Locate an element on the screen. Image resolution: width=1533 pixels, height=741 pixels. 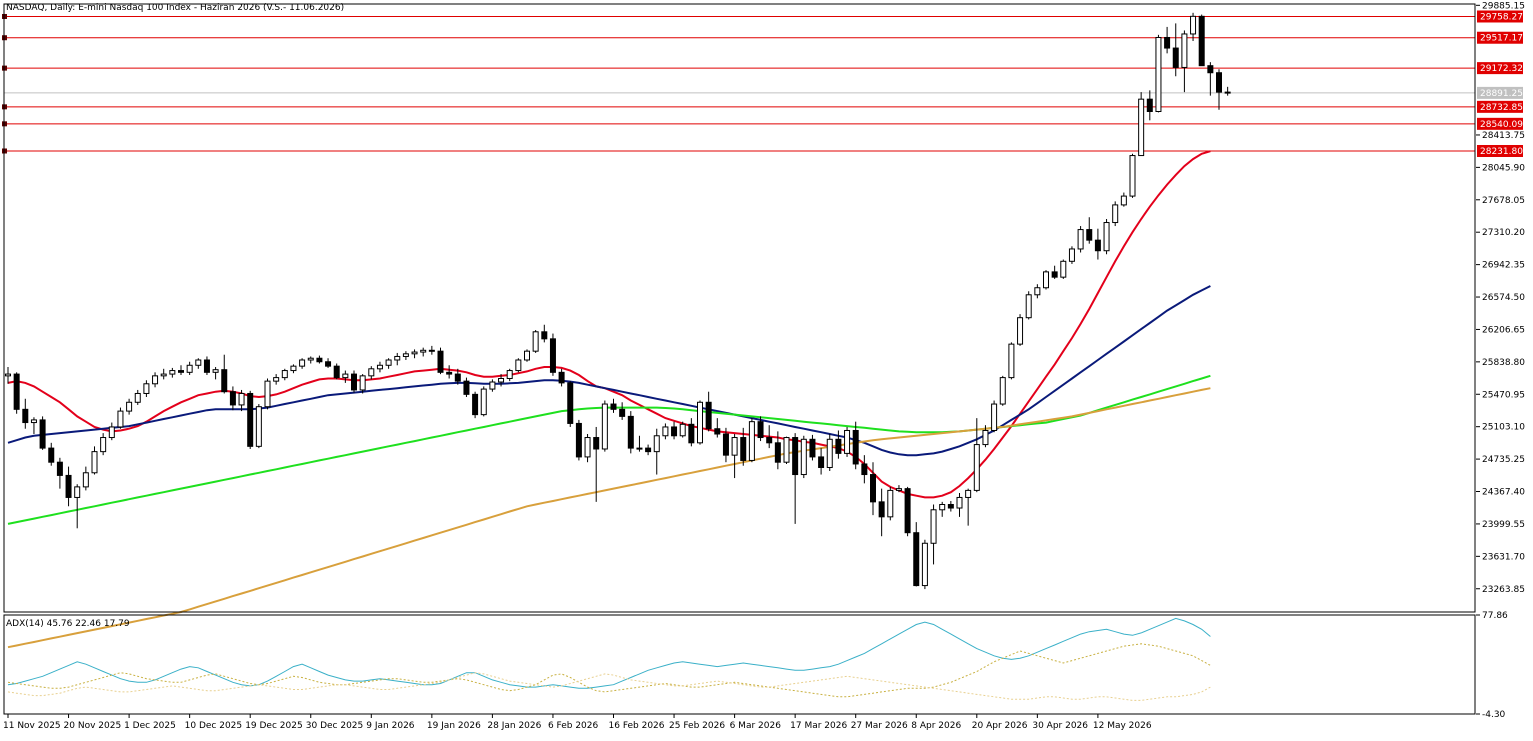
y-tick-label: 23999.55 is located at coordinates (1503, 525).